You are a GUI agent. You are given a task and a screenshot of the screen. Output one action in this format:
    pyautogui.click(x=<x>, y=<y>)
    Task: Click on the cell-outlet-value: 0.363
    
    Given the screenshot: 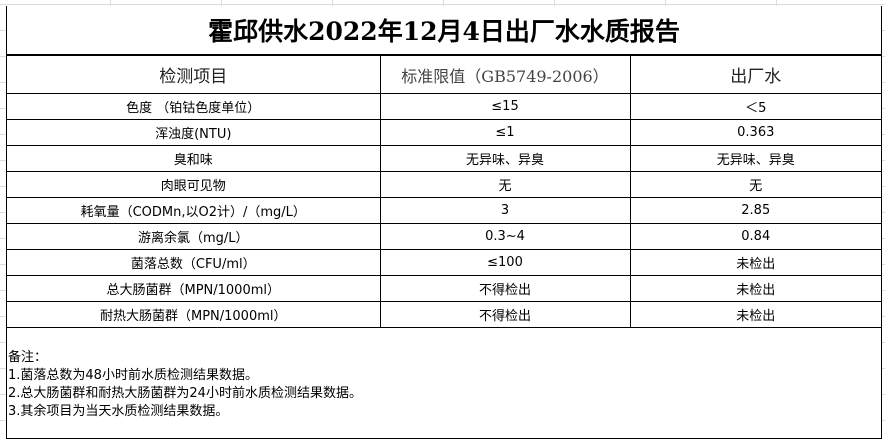 What is the action you would take?
    pyautogui.click(x=755, y=132)
    